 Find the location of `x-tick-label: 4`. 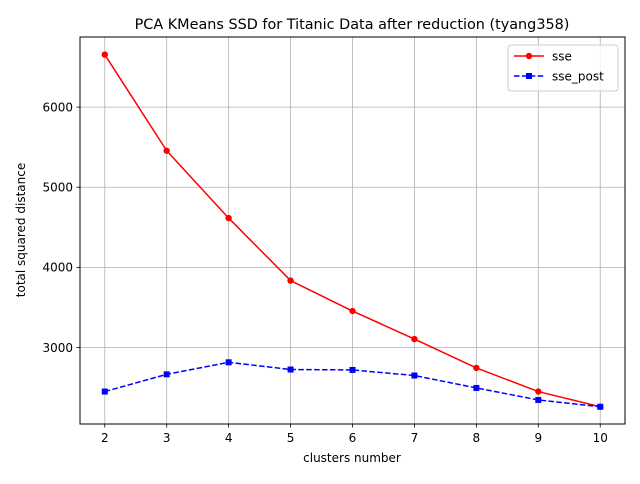

x-tick-label: 4 is located at coordinates (229, 438).